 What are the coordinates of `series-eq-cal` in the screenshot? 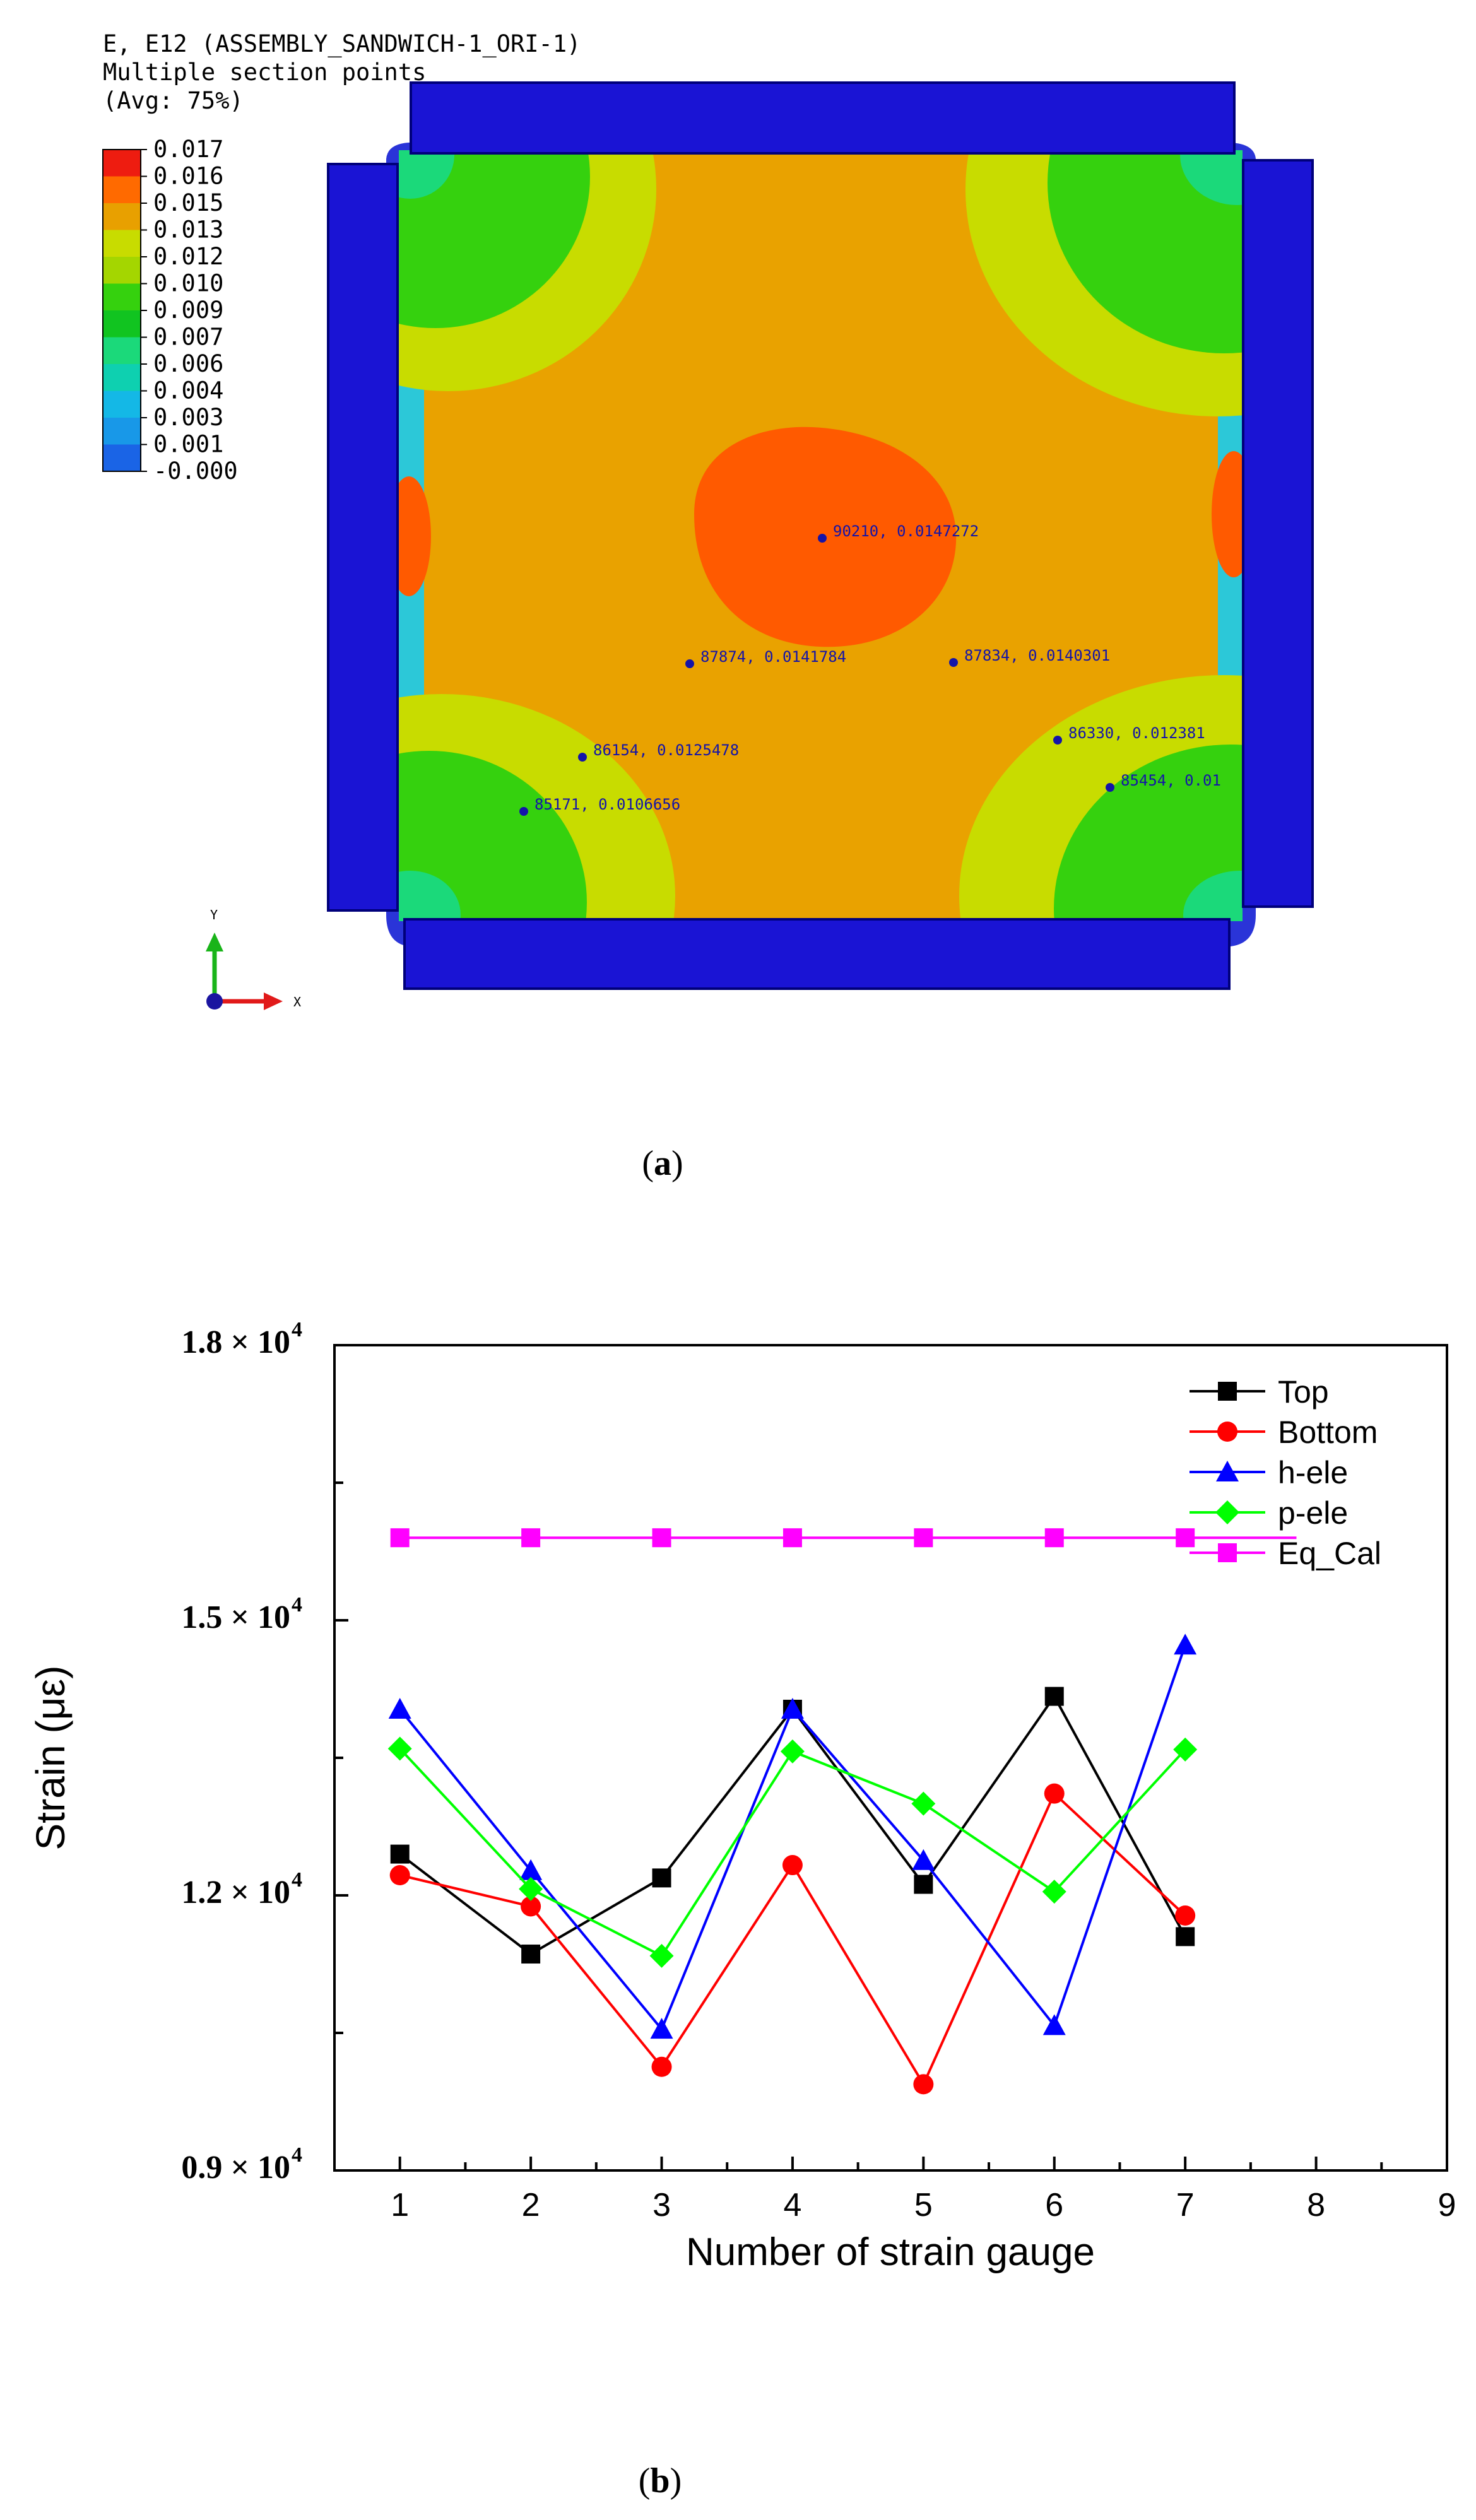 It's located at (843, 1538).